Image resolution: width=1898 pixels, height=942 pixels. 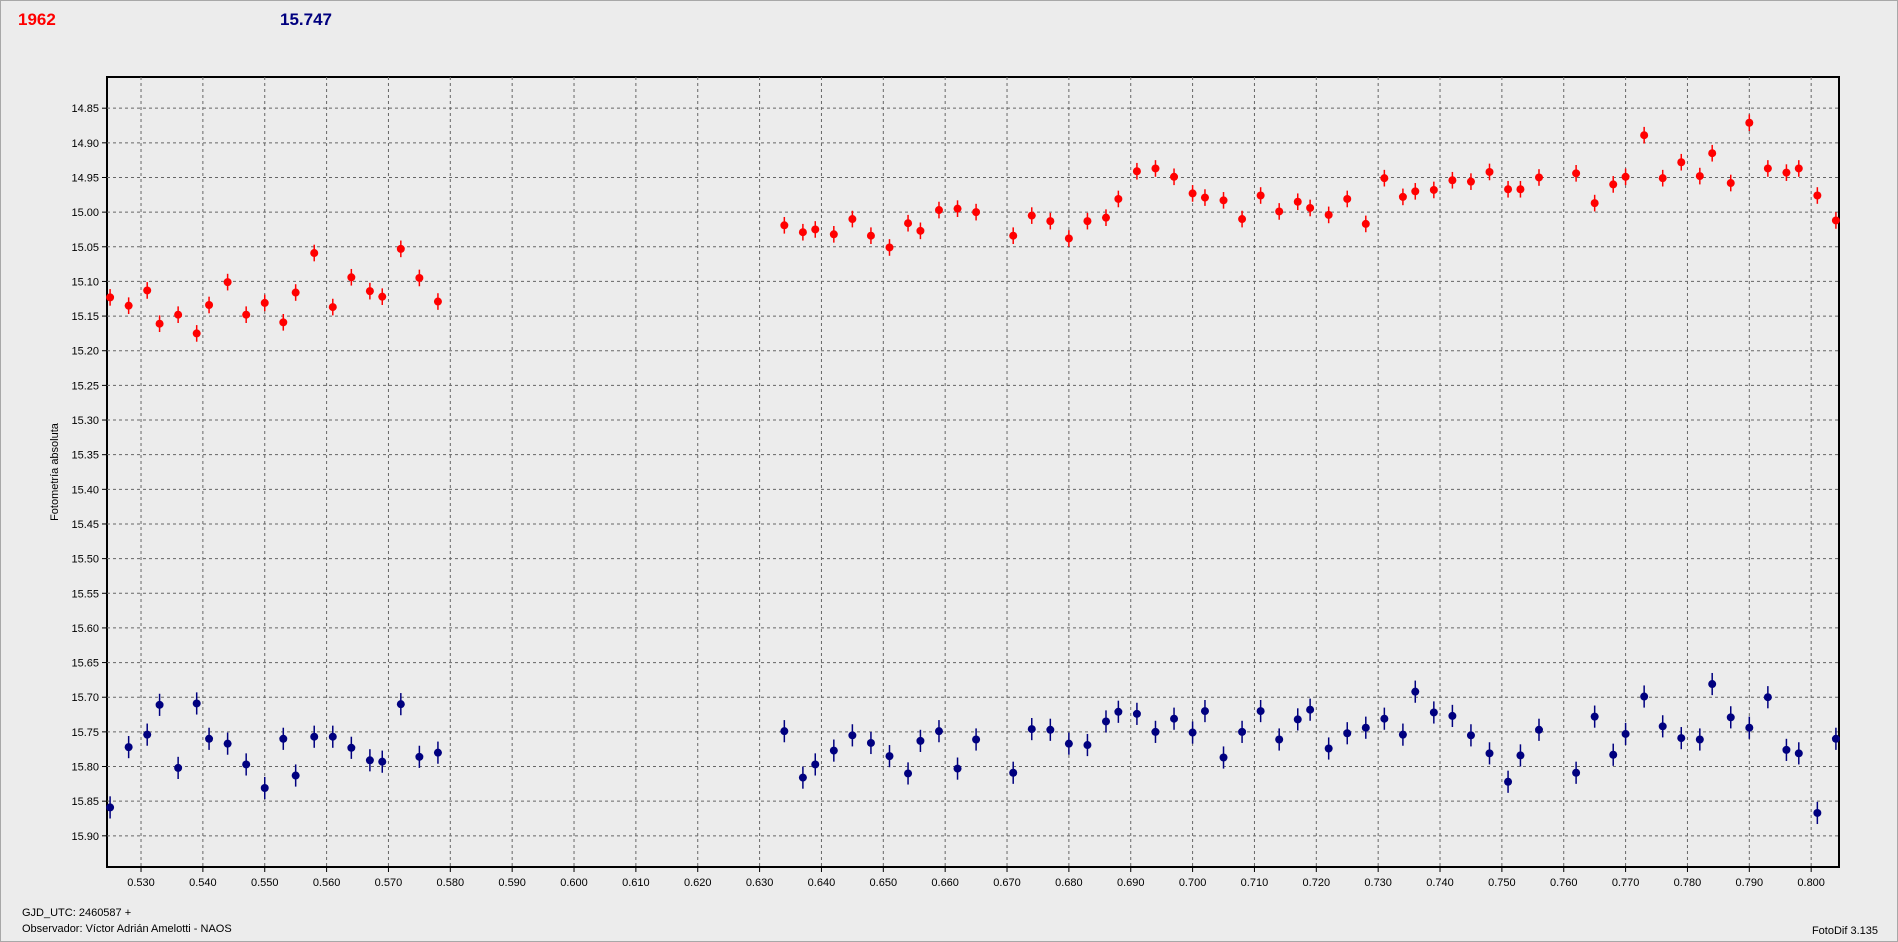 I want to click on y-tick-label: 15.40, so click(x=85, y=490).